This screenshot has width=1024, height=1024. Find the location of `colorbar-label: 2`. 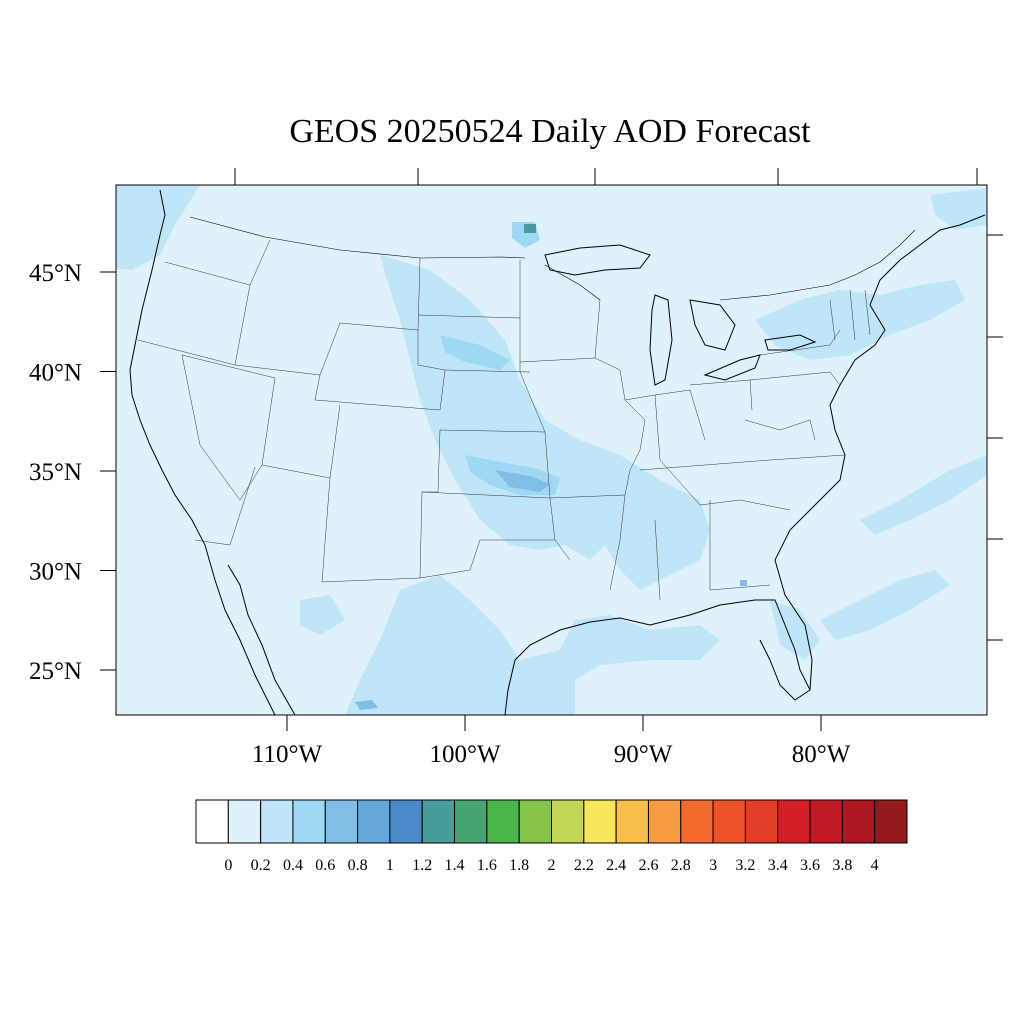

colorbar-label: 2 is located at coordinates (552, 865).